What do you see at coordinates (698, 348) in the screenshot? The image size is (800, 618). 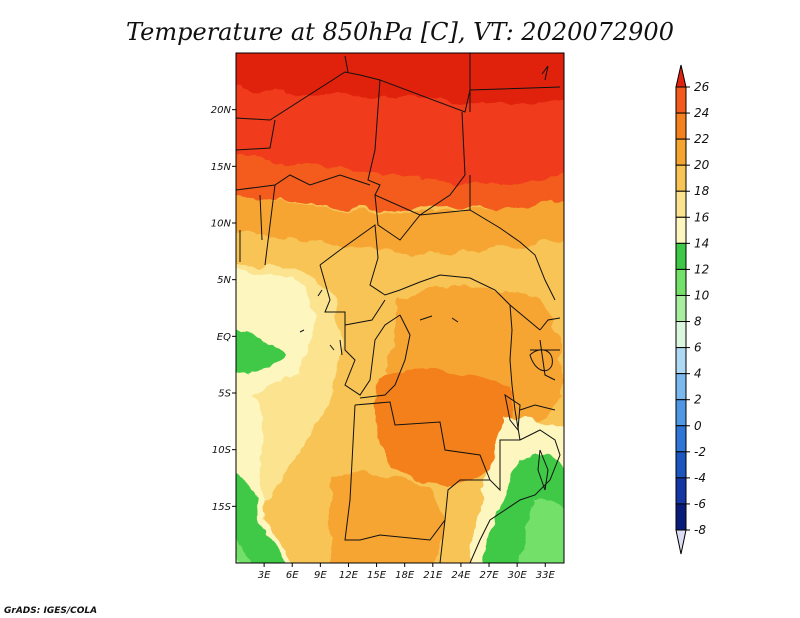 I see `colorbar-label: 6` at bounding box center [698, 348].